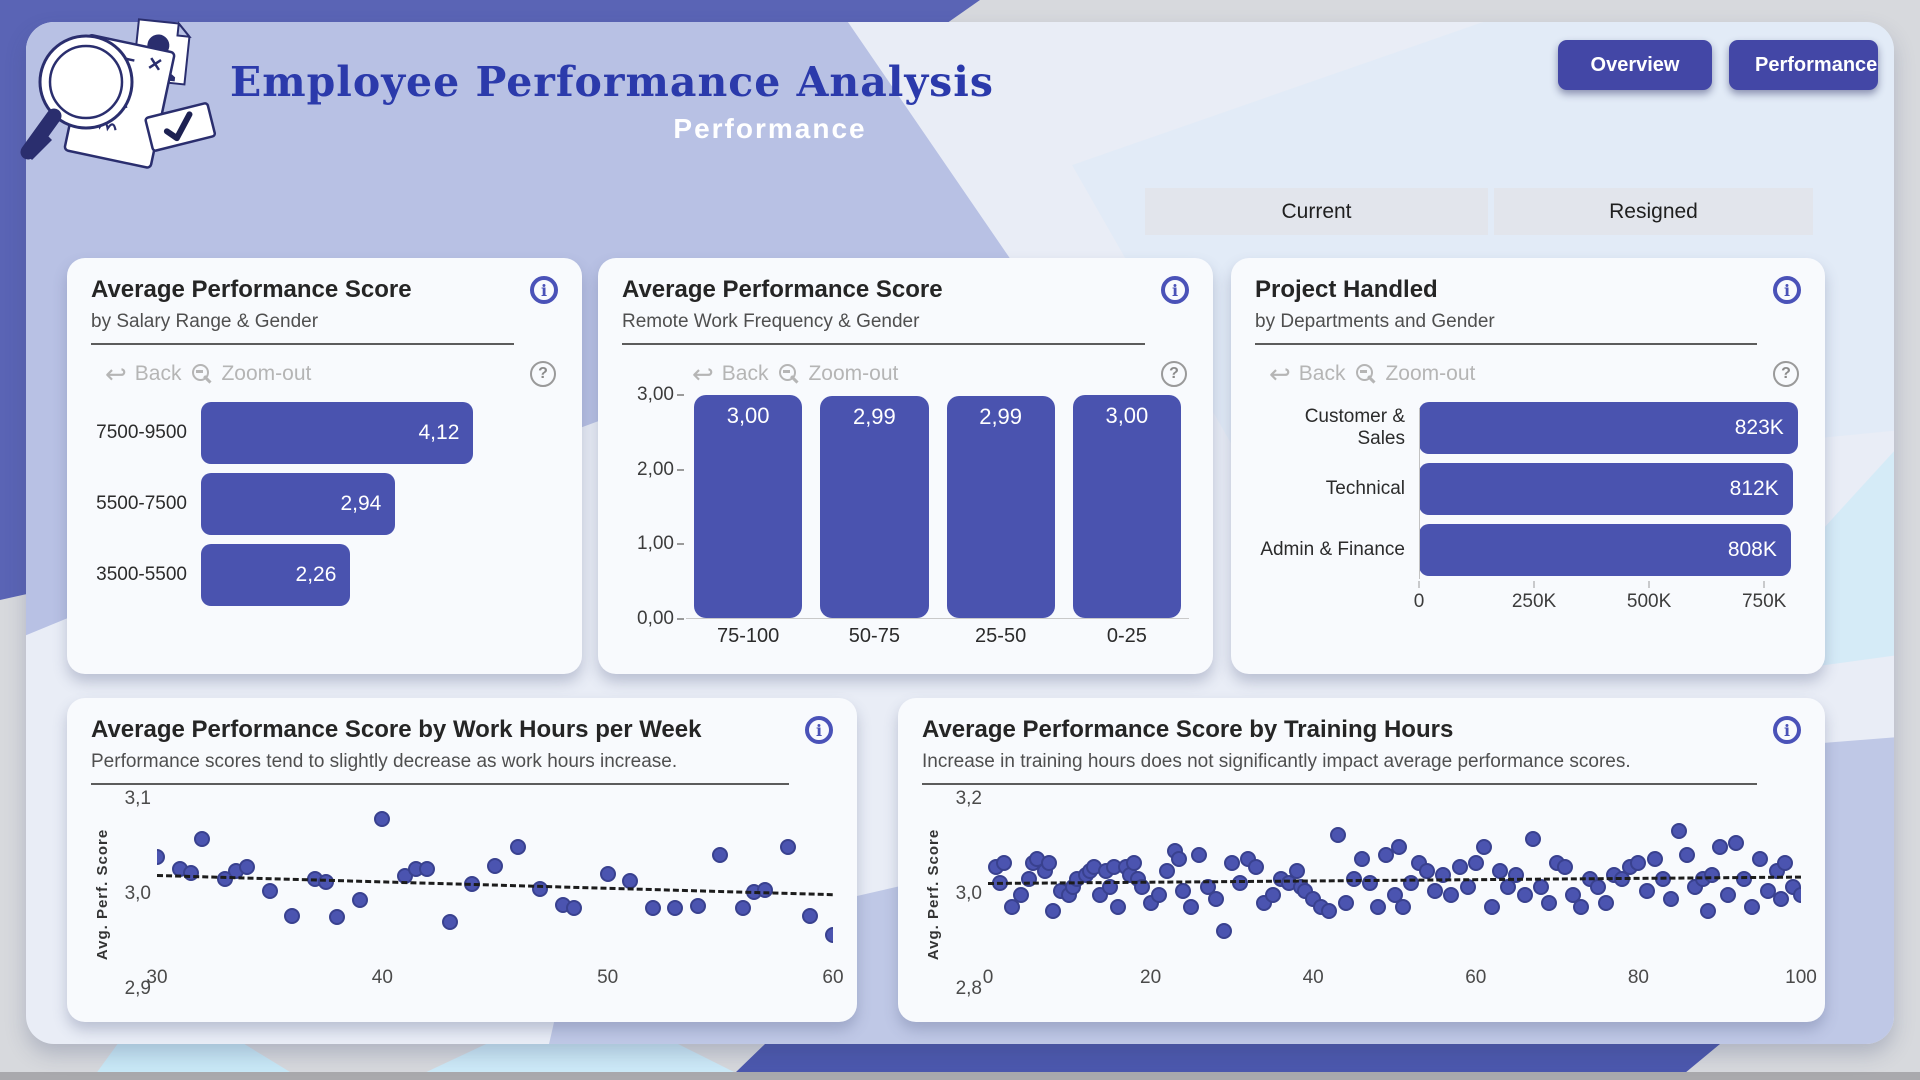 This screenshot has width=1920, height=1080. Describe the element at coordinates (655, 618) in the screenshot. I see `y-axis-tick-label: 0,00` at that location.